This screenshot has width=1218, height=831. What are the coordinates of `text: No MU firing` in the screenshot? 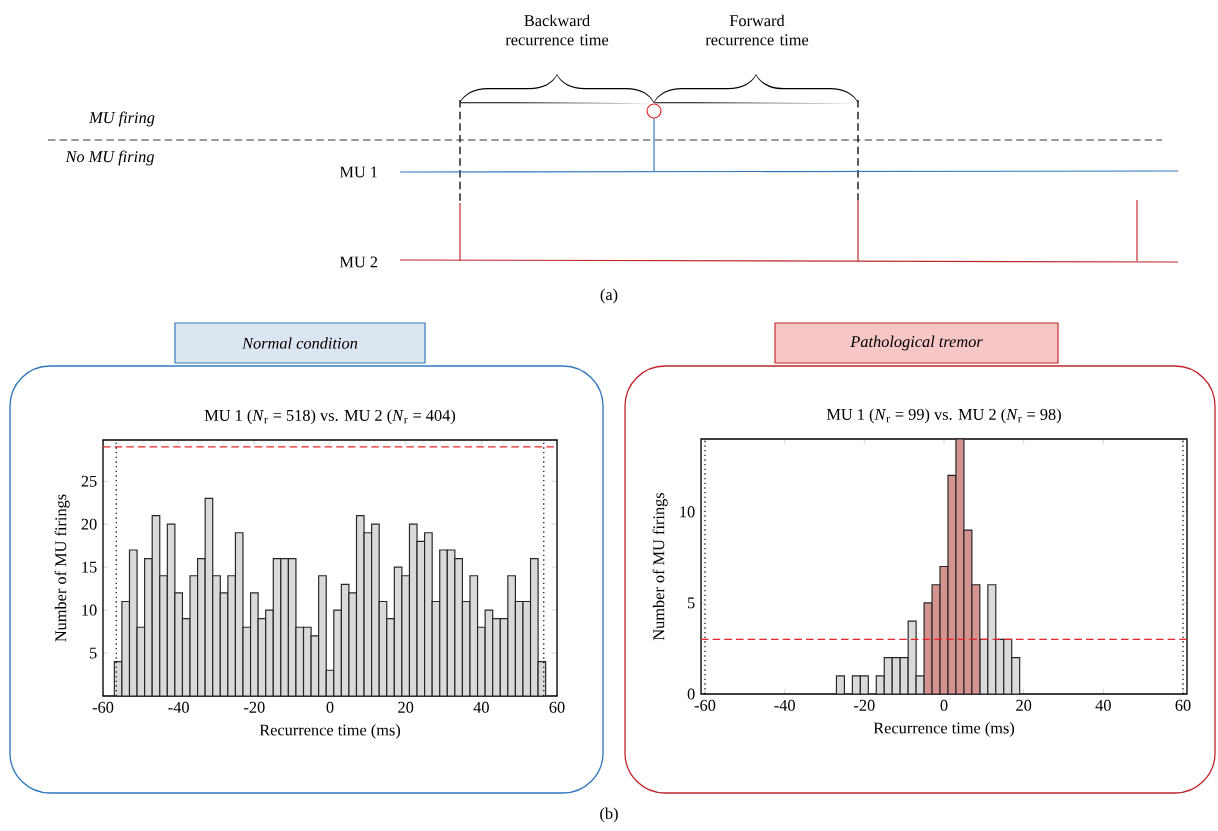 It's located at (109, 158).